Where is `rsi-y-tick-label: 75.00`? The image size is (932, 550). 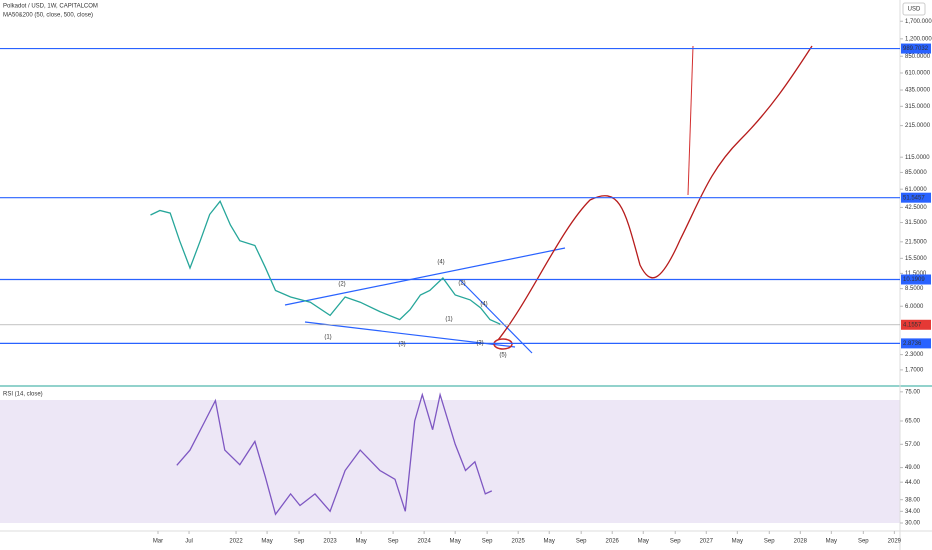 rsi-y-tick-label: 75.00 is located at coordinates (913, 392).